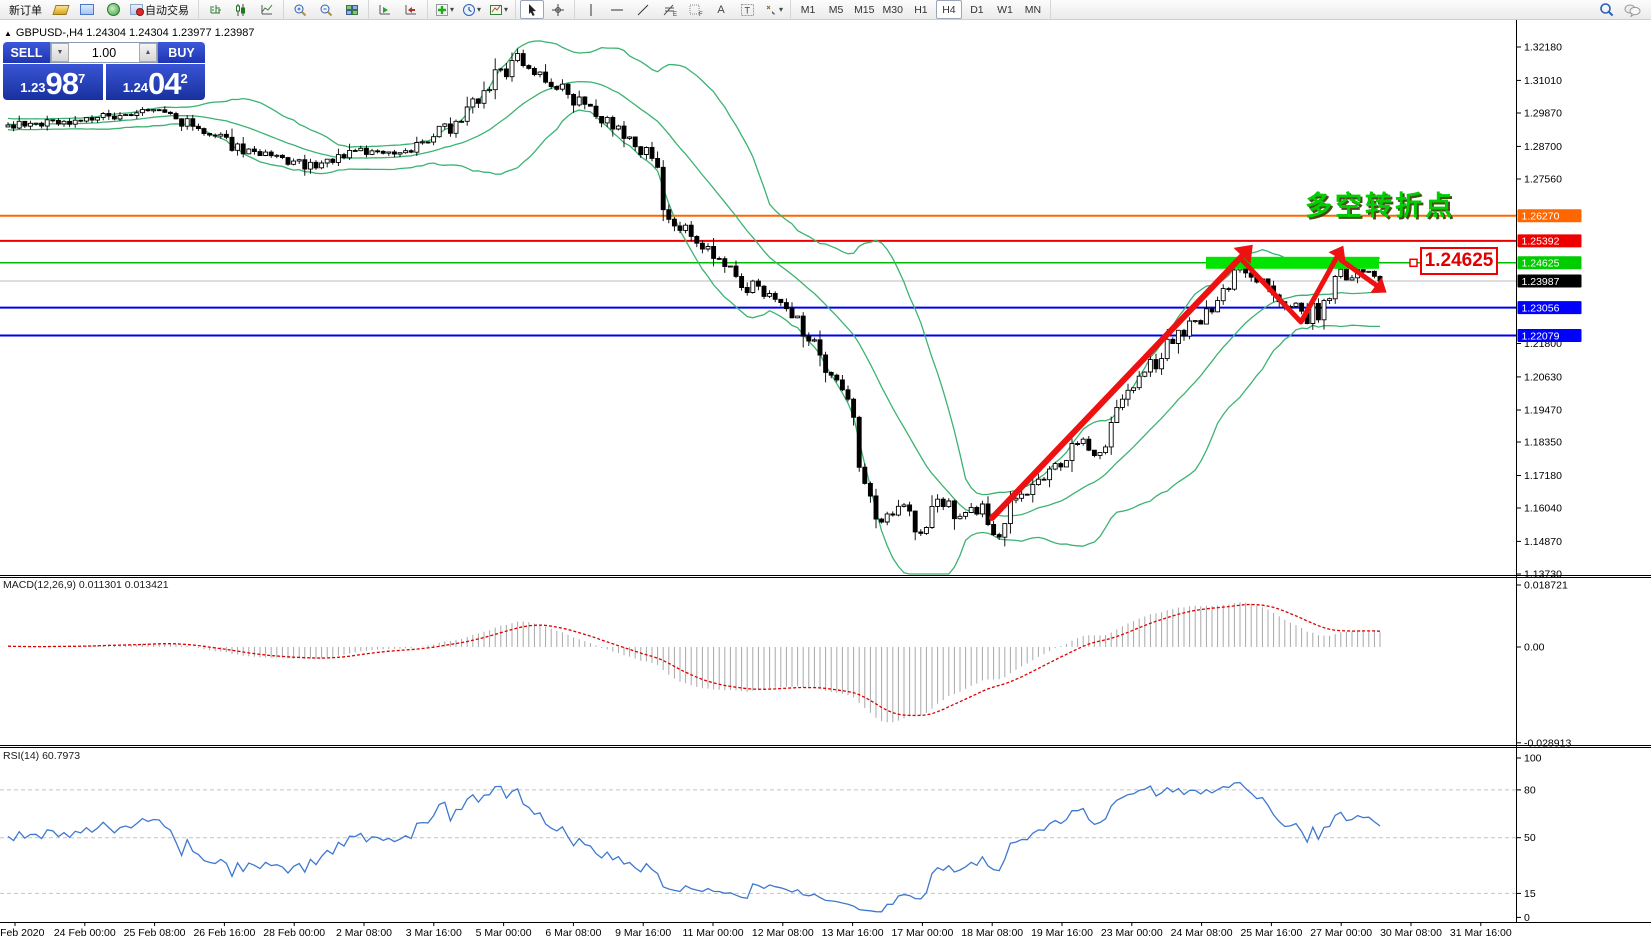 The image size is (1651, 944). I want to click on order-card-icon, so click(61, 9).